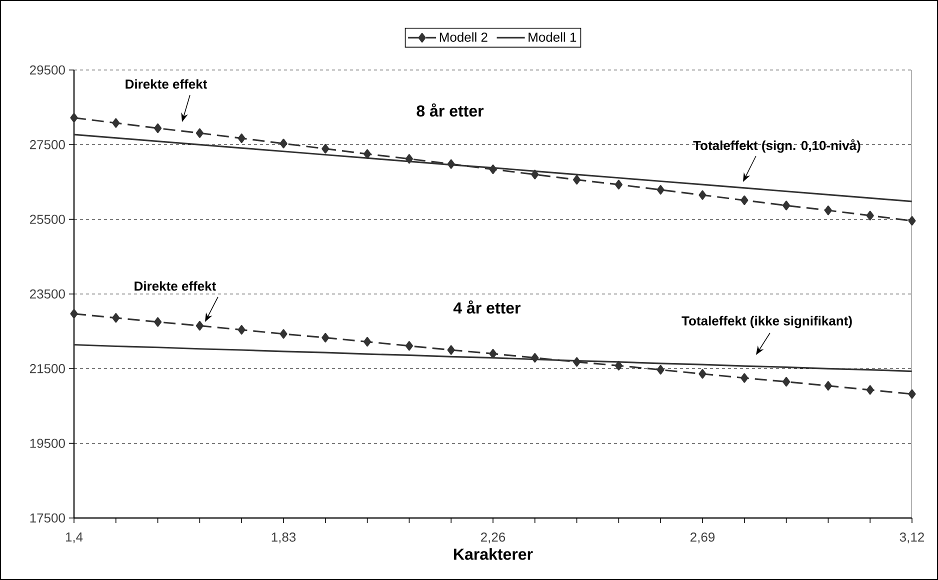 The width and height of the screenshot is (938, 580). What do you see at coordinates (47, 518) in the screenshot?
I see `y-tick-label: 17500` at bounding box center [47, 518].